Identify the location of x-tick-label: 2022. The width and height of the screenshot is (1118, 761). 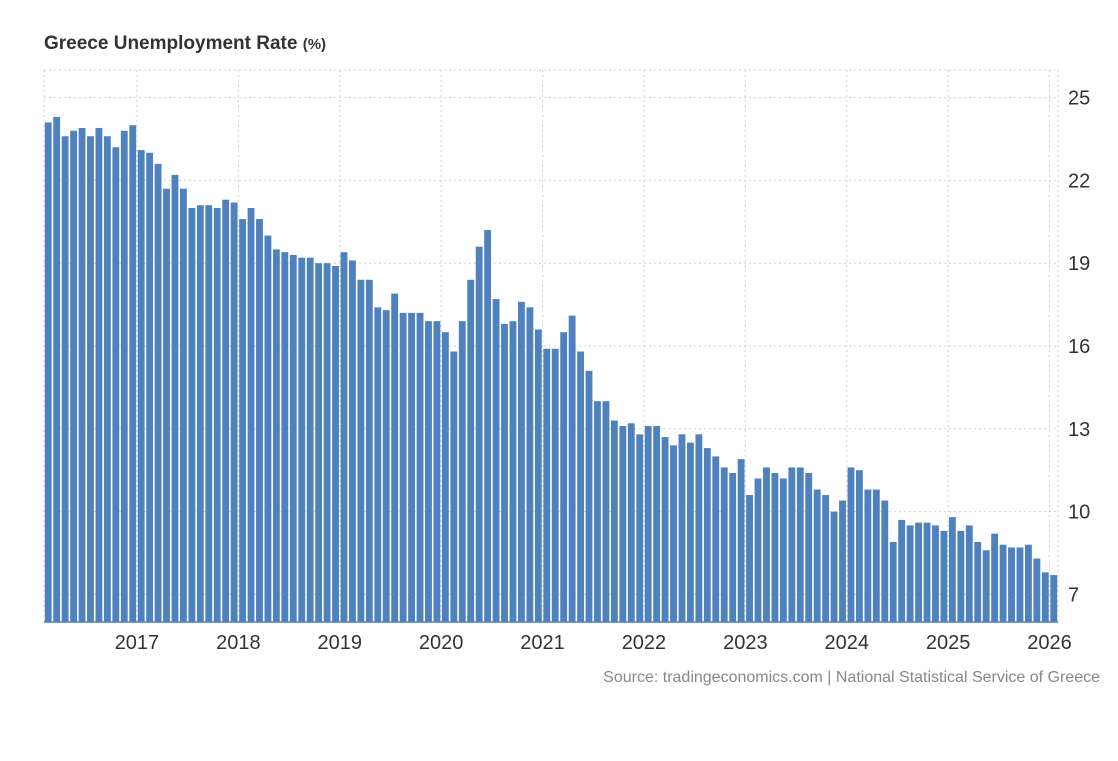
(644, 643).